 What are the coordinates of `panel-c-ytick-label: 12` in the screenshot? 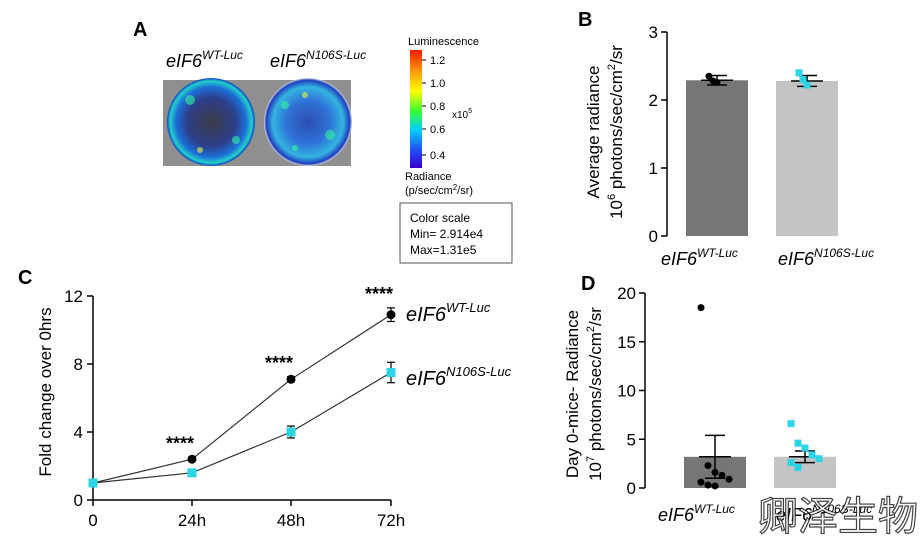 It's located at (73, 296).